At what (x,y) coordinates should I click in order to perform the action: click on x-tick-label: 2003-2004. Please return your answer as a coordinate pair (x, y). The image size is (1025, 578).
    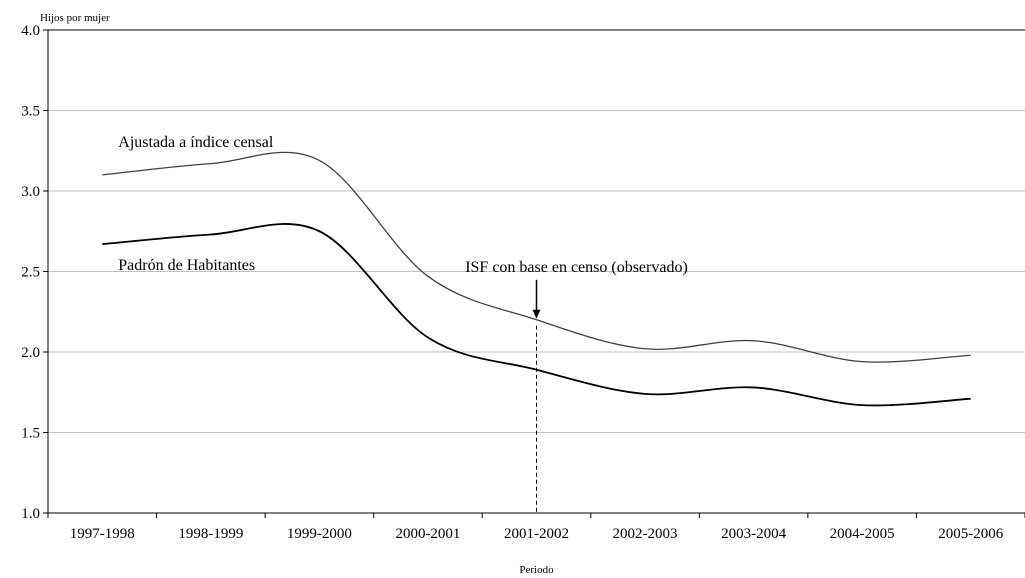
    Looking at the image, I should click on (753, 534).